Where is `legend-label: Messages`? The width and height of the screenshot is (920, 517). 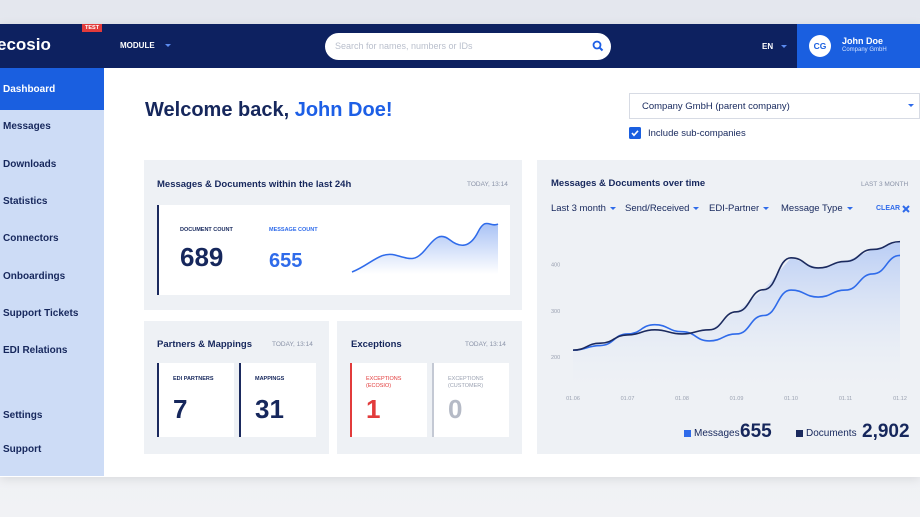
legend-label: Messages is located at coordinates (717, 433).